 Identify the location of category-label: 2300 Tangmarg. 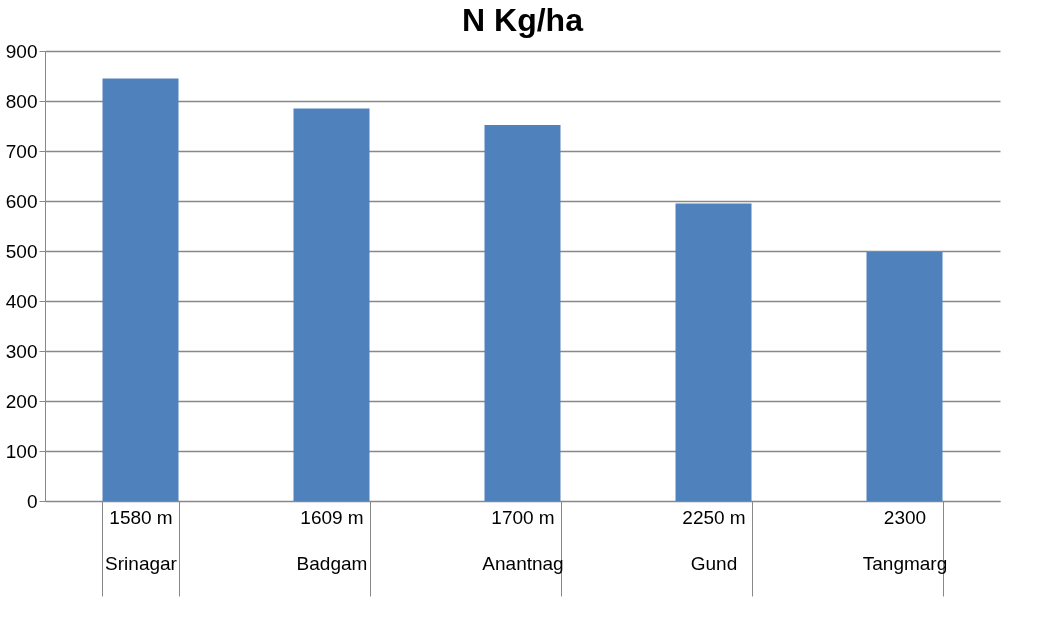
(905, 540).